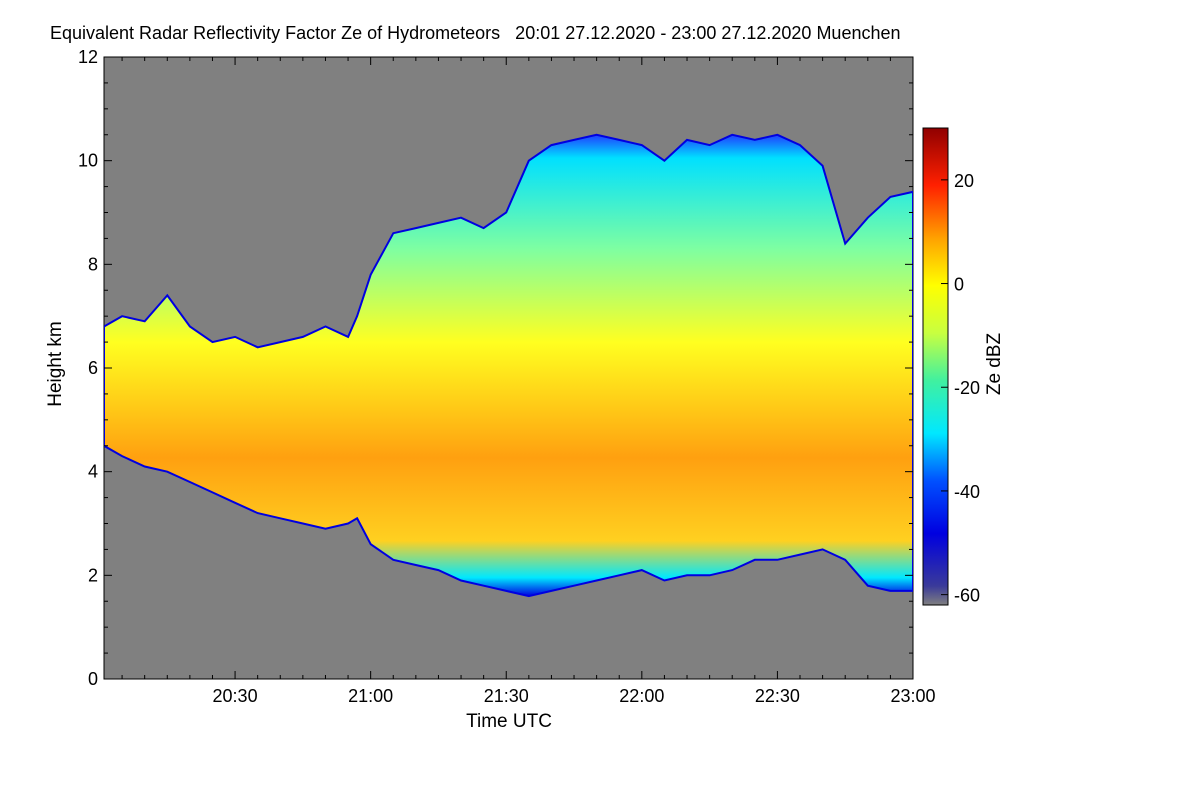 The image size is (1200, 800). Describe the element at coordinates (93, 264) in the screenshot. I see `y-tick-label: 8` at that location.